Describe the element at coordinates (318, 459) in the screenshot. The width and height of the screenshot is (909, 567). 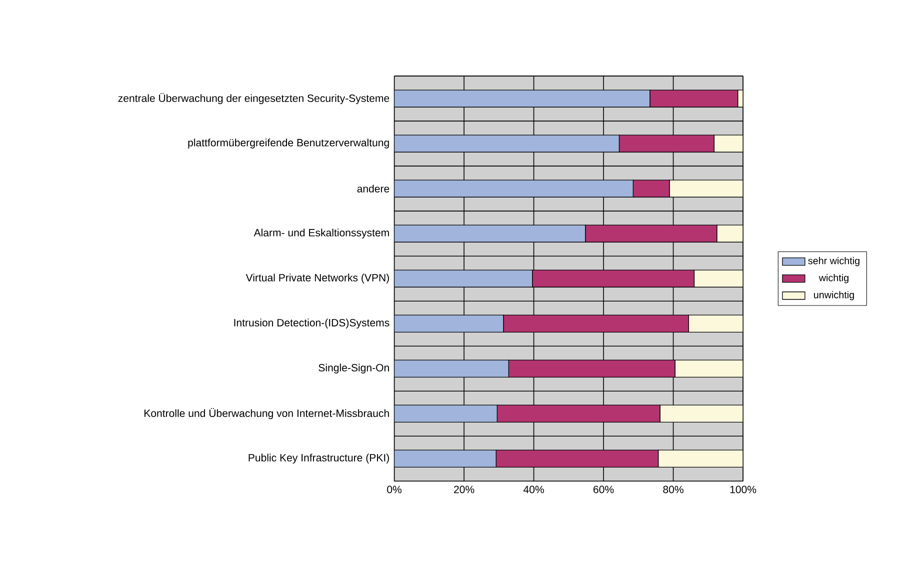
I see `y-tick-label: Public Key Infrastructure (PKI)` at that location.